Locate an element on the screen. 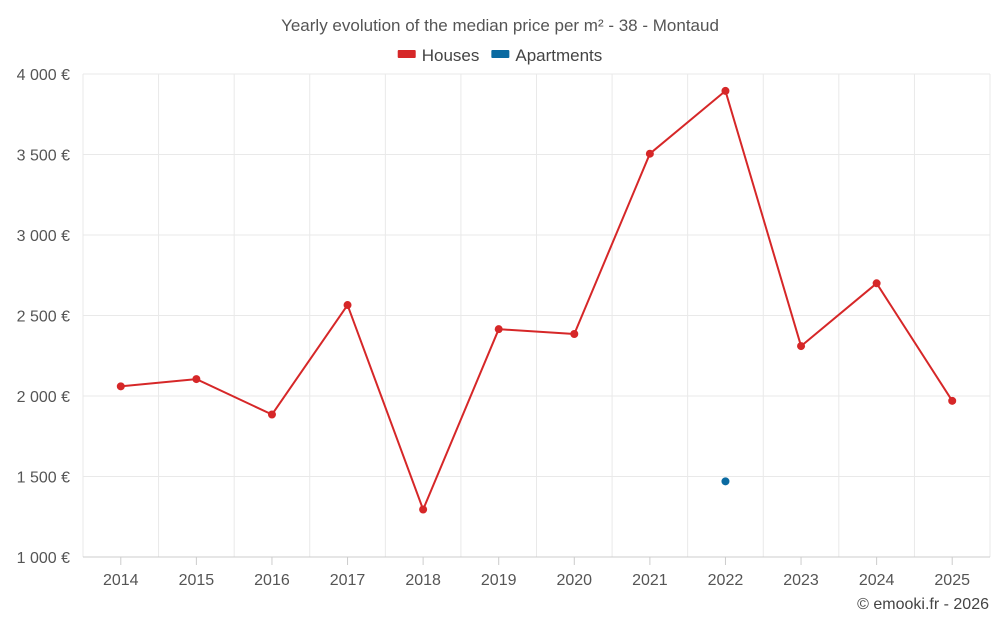 The width and height of the screenshot is (1000, 625). legend-swatch-apartments is located at coordinates (500, 54).